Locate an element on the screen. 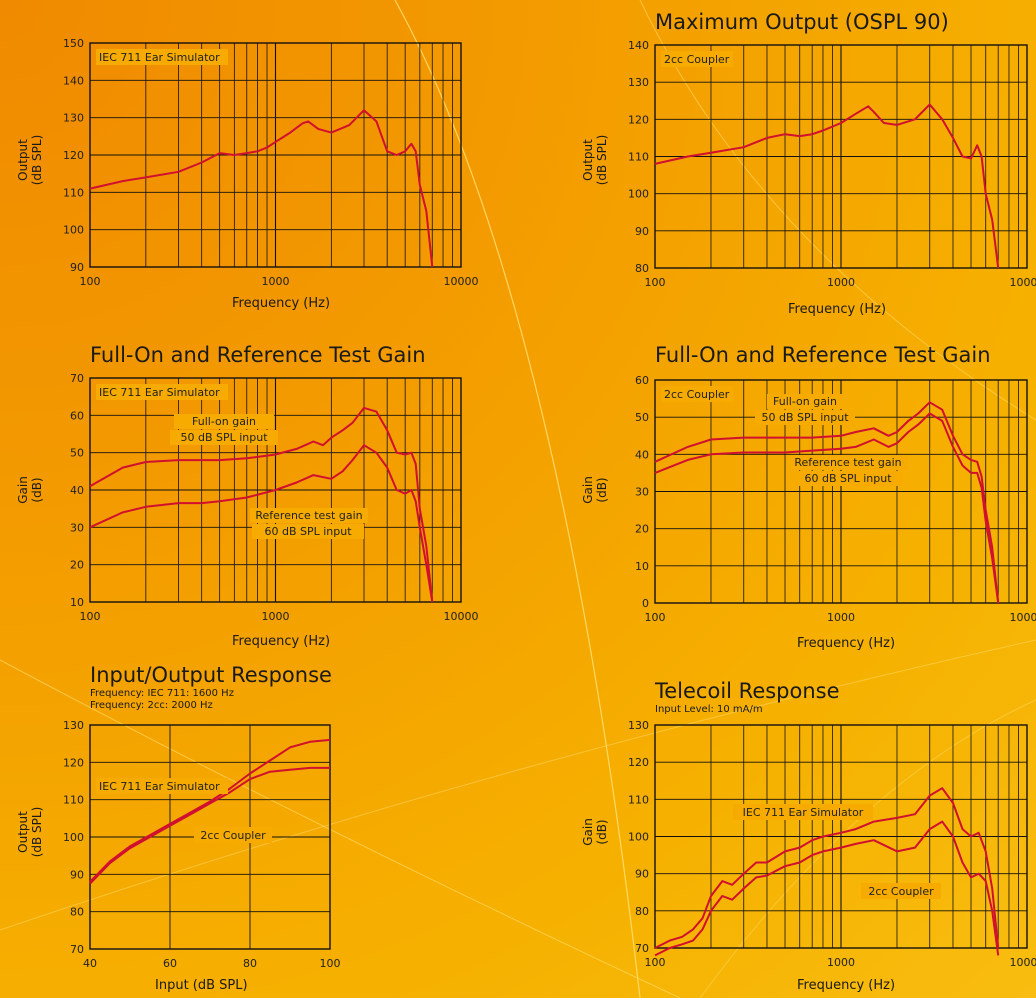 The image size is (1036, 998). annotation-label: IEC 711 Ear Simulator is located at coordinates (159, 392).